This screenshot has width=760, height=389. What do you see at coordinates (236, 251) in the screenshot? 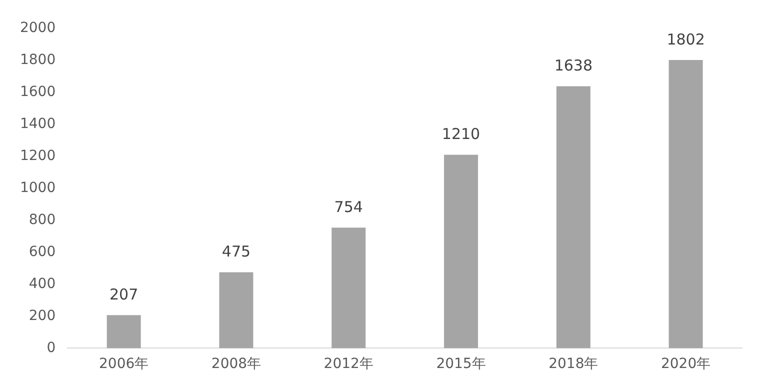
I see `data-label: 475` at bounding box center [236, 251].